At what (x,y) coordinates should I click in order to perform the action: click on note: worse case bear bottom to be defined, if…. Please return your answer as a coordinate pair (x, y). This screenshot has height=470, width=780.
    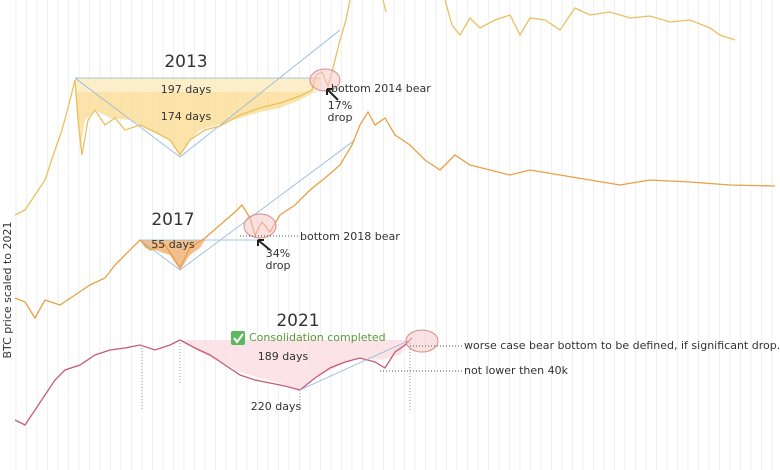
    Looking at the image, I should click on (622, 345).